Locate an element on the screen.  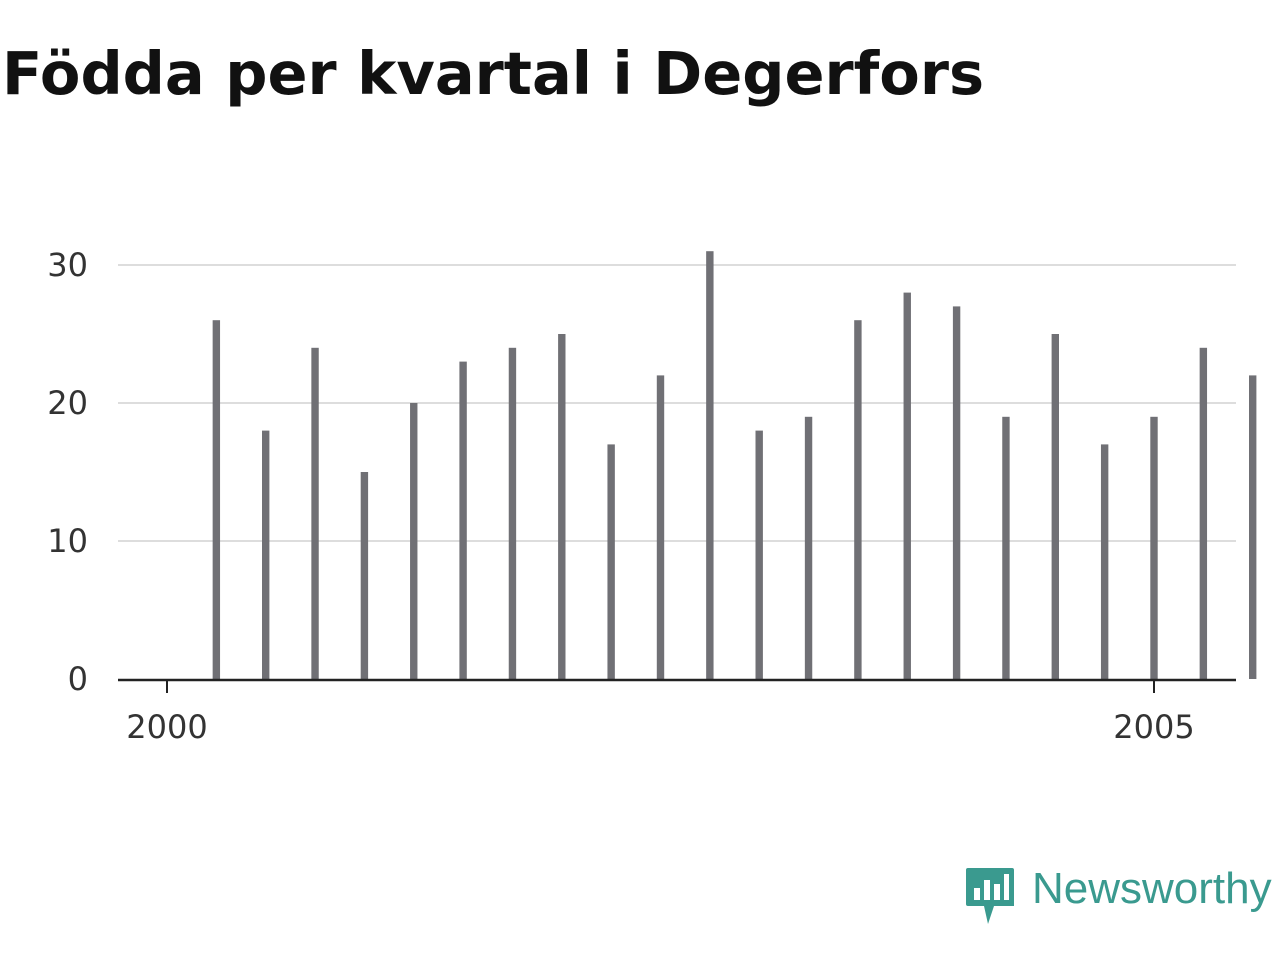
x-tick-label: 2000 is located at coordinates (166, 727).